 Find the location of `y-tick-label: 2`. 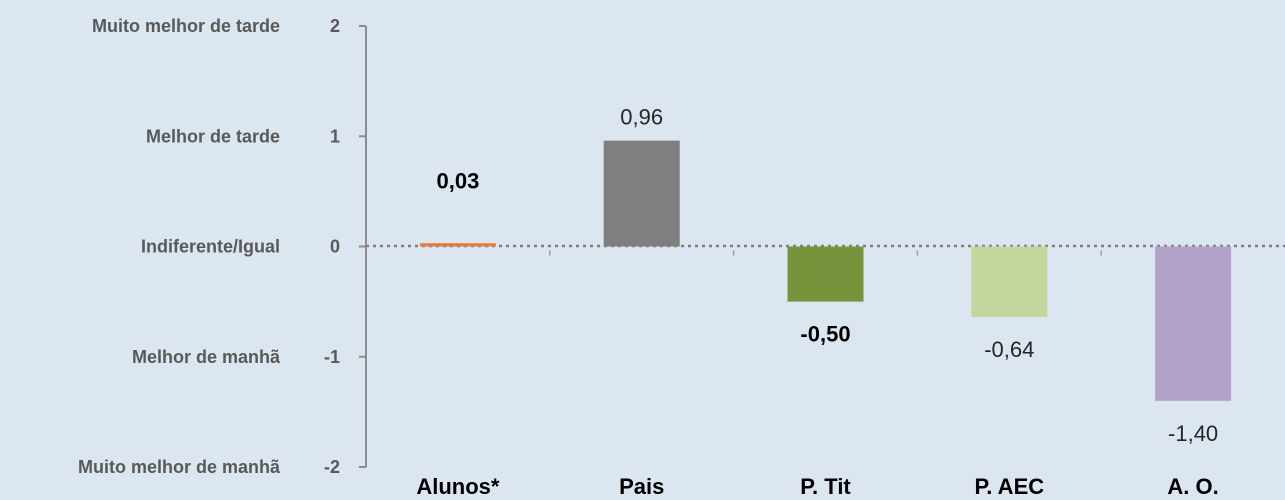

y-tick-label: 2 is located at coordinates (335, 26).